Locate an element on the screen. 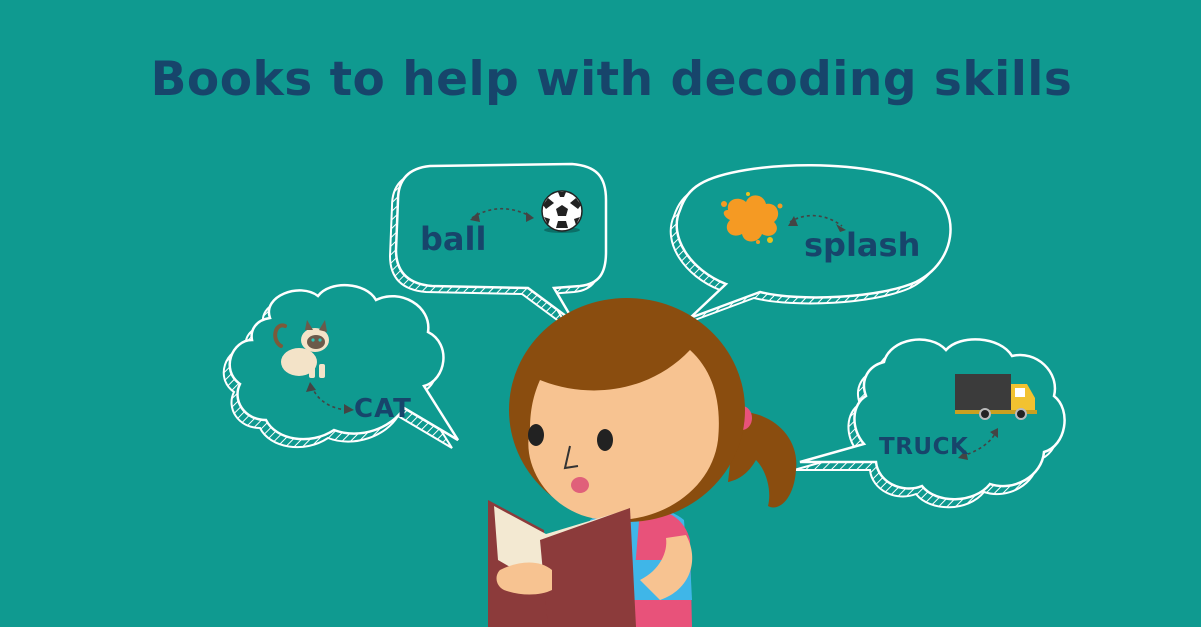 This screenshot has width=1201, height=627. ponytail is located at coordinates (762, 459).